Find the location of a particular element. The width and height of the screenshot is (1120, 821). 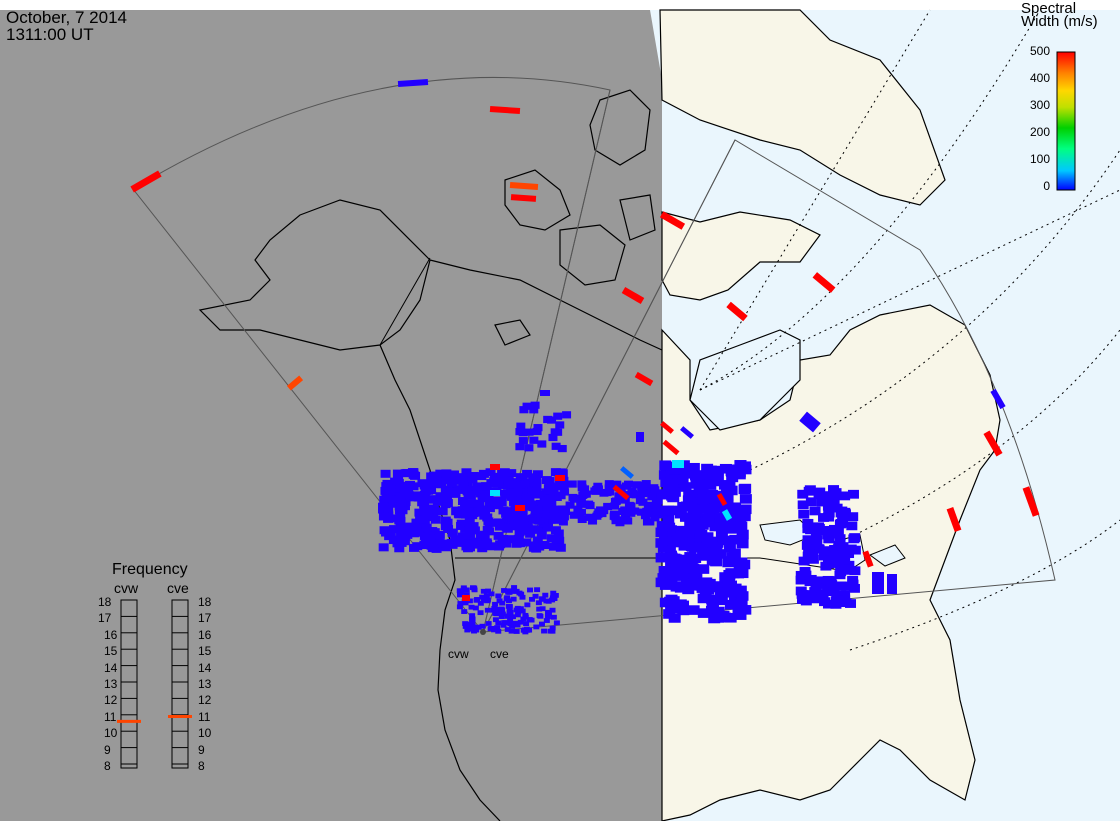

hudson-bay is located at coordinates (745, 380).